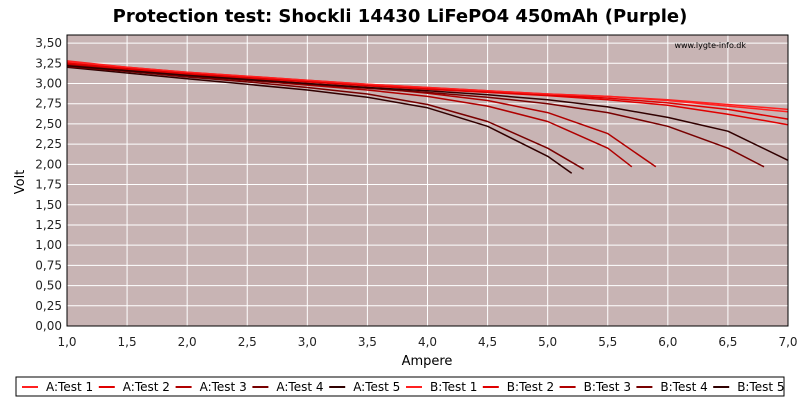 The image size is (800, 400). What do you see at coordinates (307, 342) in the screenshot?
I see `x-tick-label: 3,0` at bounding box center [307, 342].